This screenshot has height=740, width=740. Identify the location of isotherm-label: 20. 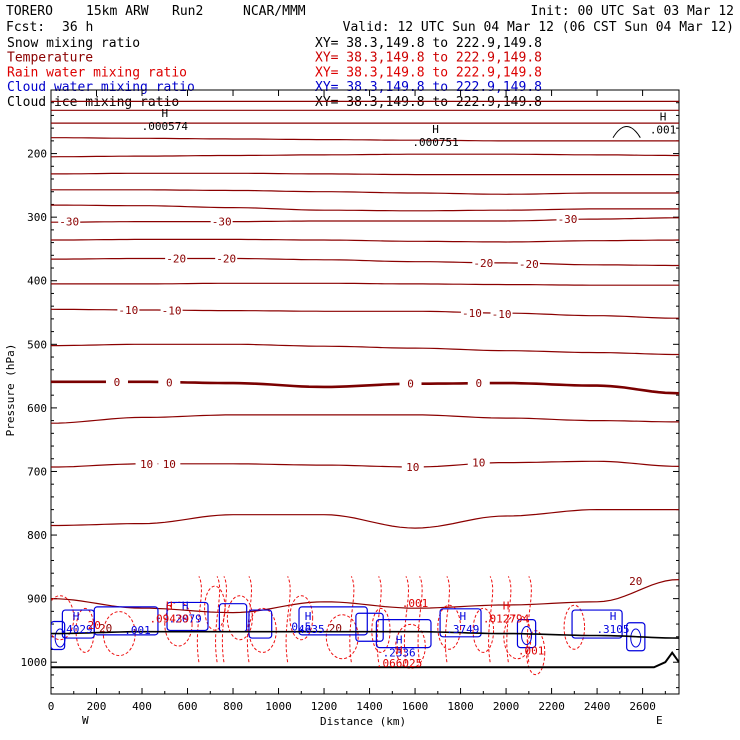
(335, 628).